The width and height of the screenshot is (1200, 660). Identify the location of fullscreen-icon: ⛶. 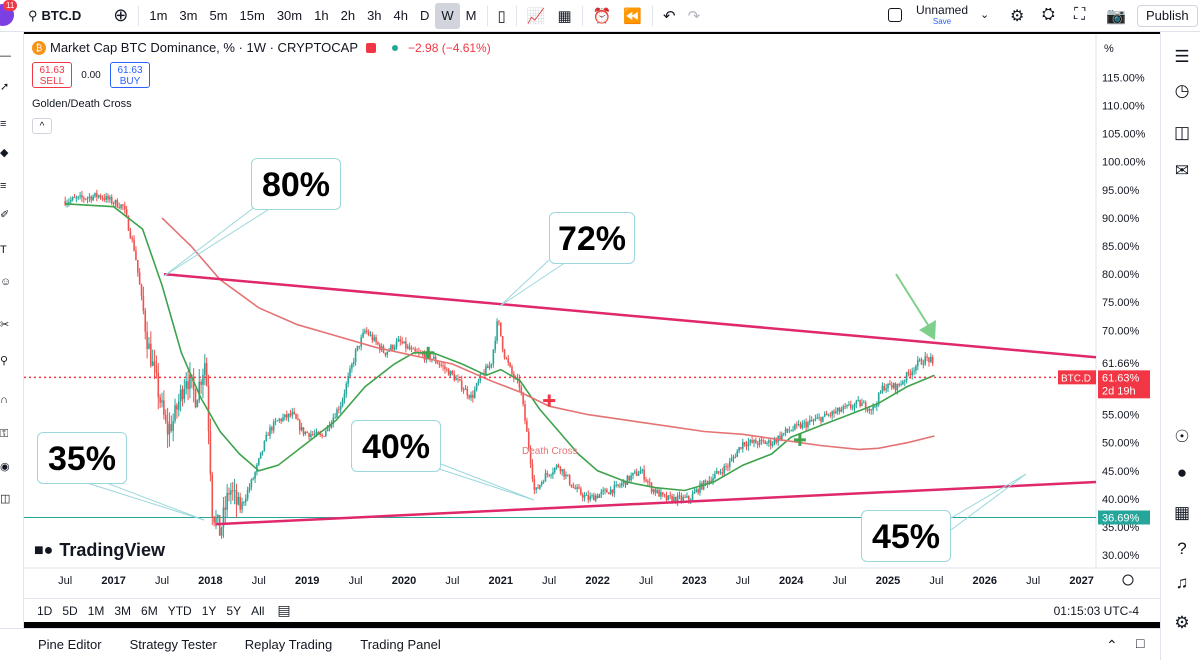
(1080, 14).